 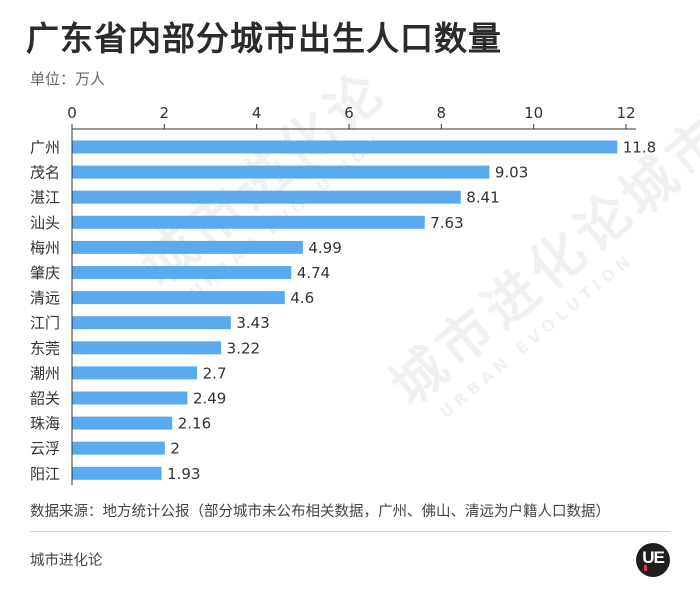 What do you see at coordinates (320, 512) in the screenshot?
I see `source-note: 数据来源：地方统计公报（部分城市未公布相关数据，广州、佛山、清远为户籍人口数据）` at bounding box center [320, 512].